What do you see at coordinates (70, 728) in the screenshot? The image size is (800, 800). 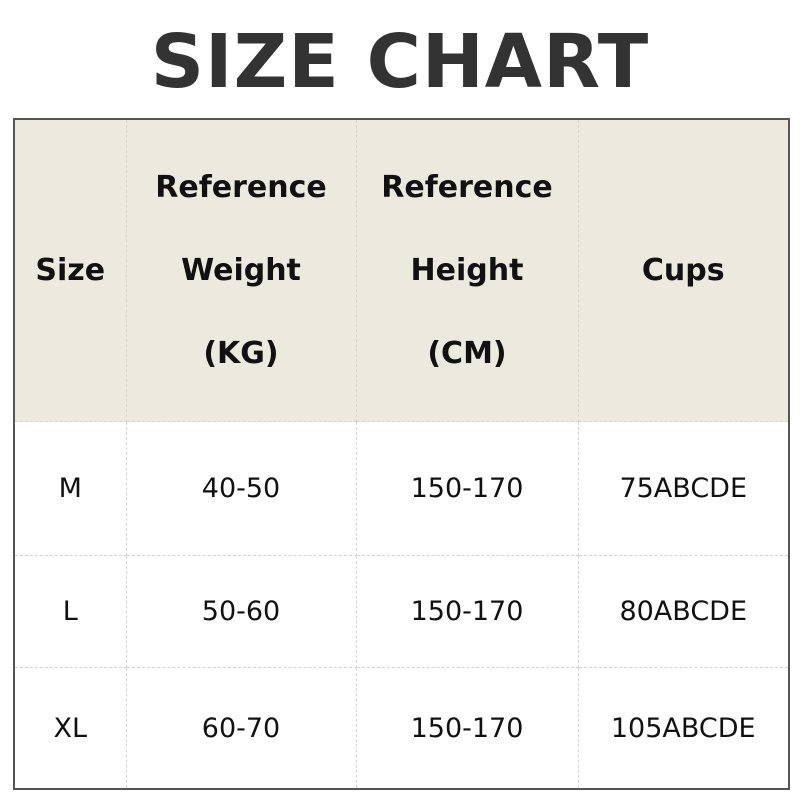 I see `cell-size: XL` at bounding box center [70, 728].